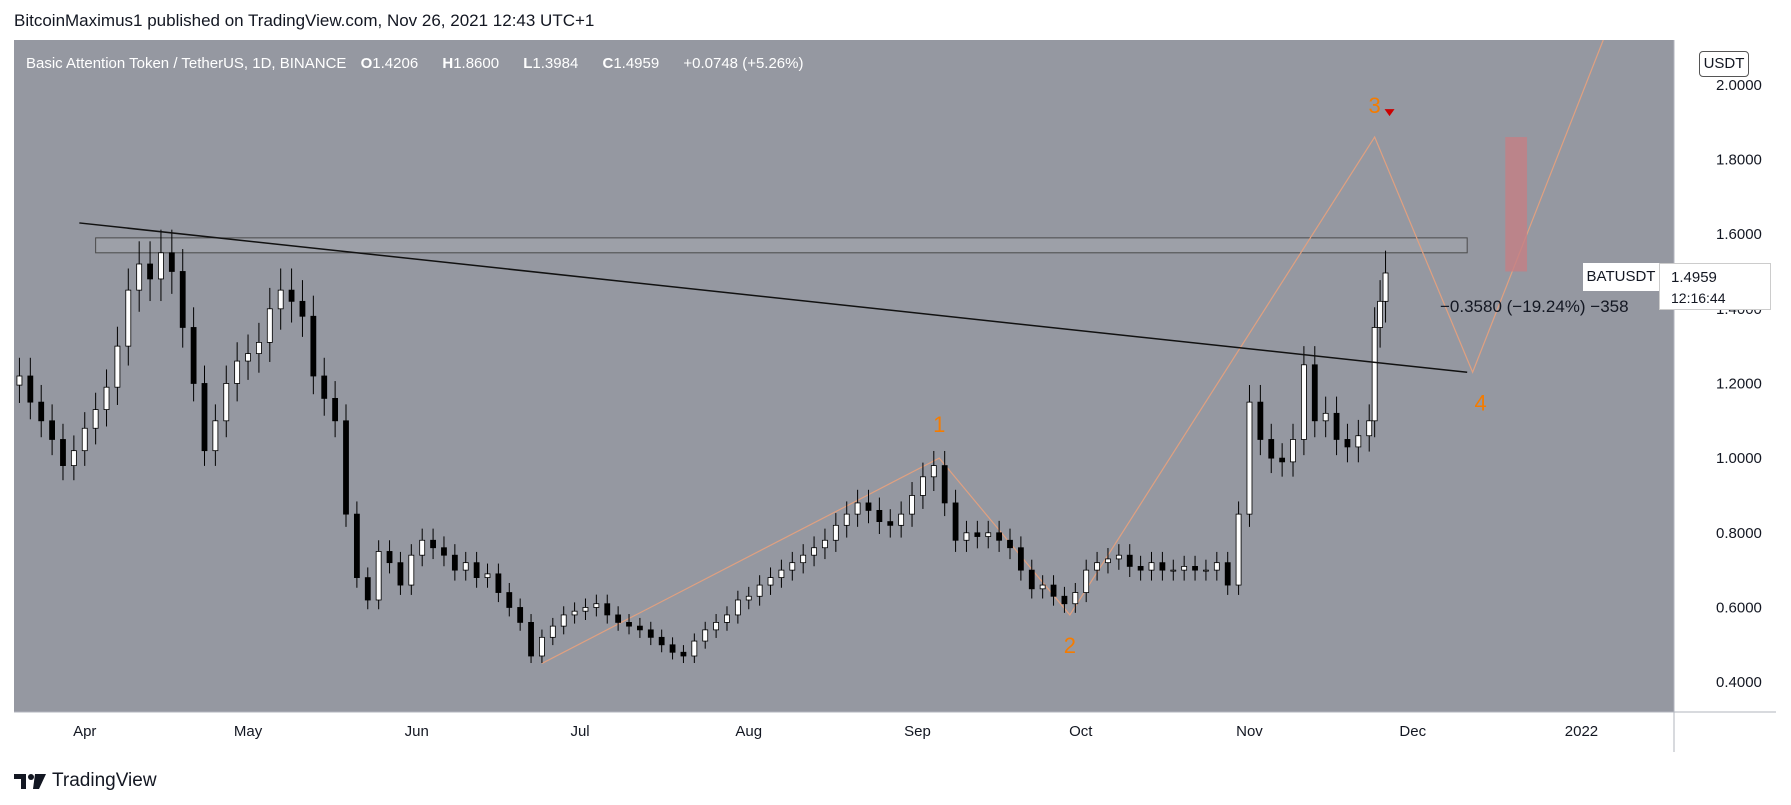 This screenshot has height=805, width=1791. Describe the element at coordinates (1739, 607) in the screenshot. I see `price-tick-label: 0.6000` at that location.